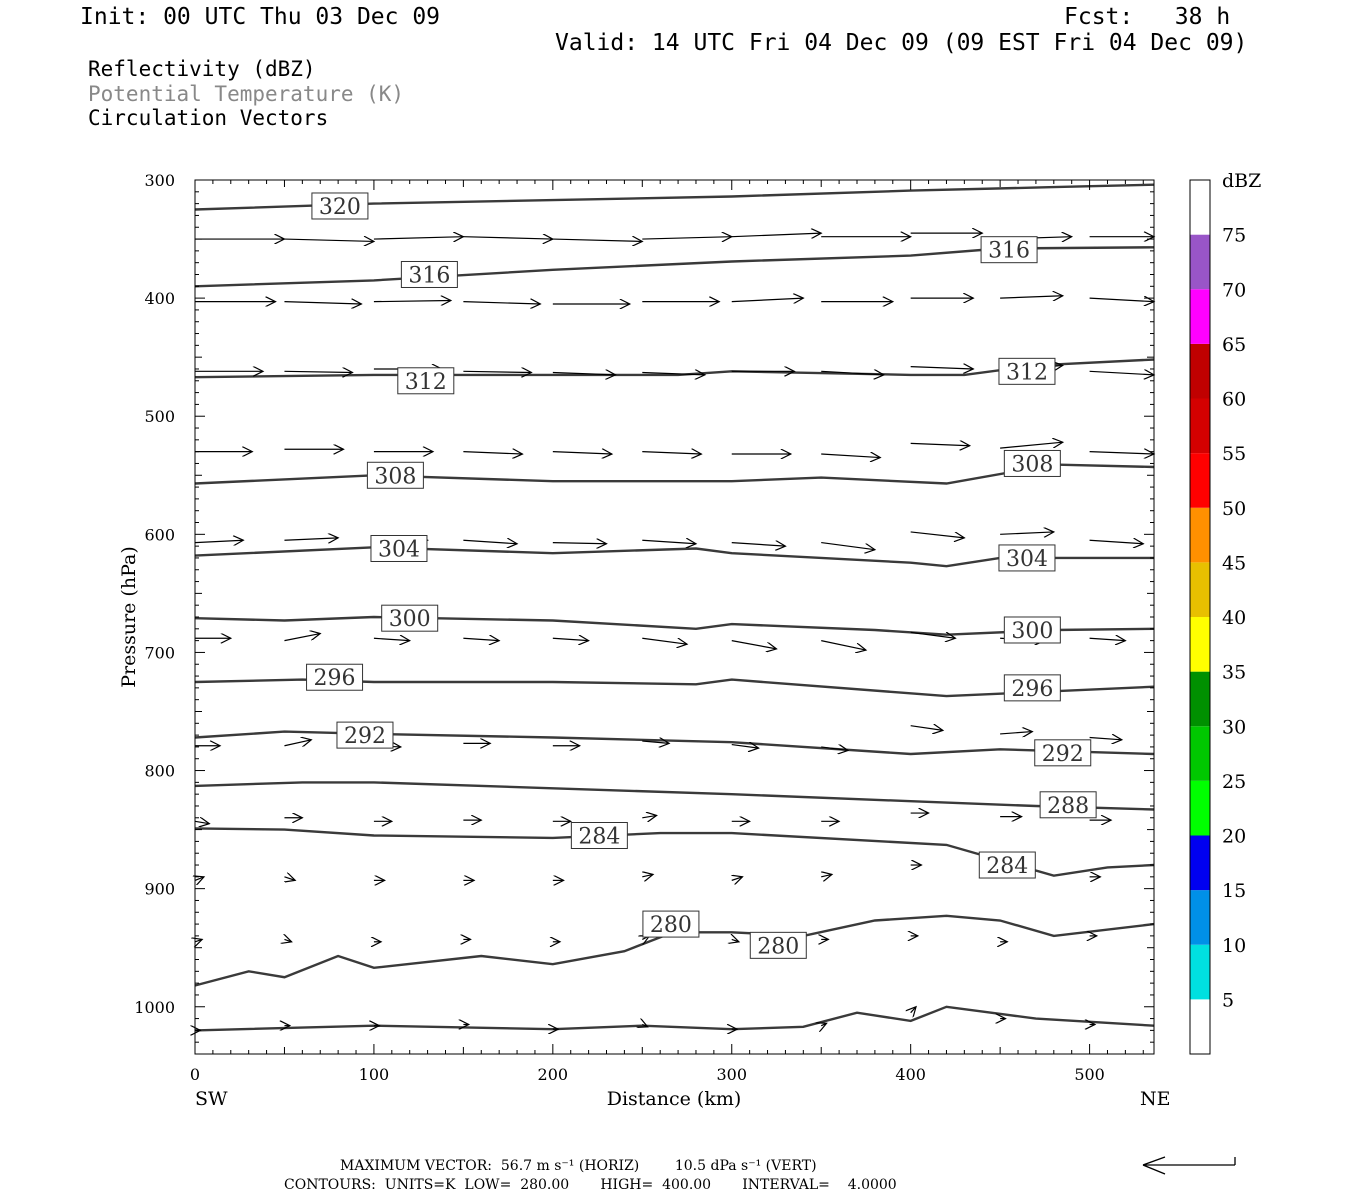 This screenshot has height=1200, width=1350. Describe the element at coordinates (1234, 563) in the screenshot. I see `colorbar-level-label: 45` at that location.